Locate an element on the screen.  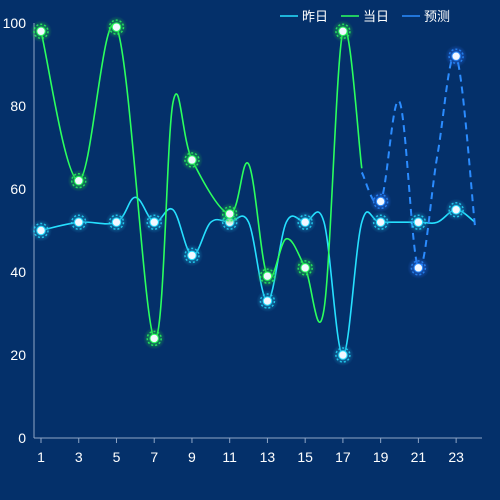
x-tick-label: 23 is located at coordinates (456, 457).